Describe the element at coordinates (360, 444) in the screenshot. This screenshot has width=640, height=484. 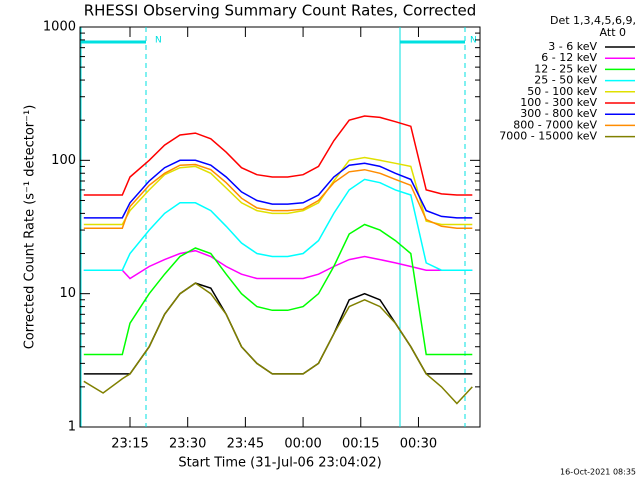
I see `x-tick-label: 00:15` at that location.